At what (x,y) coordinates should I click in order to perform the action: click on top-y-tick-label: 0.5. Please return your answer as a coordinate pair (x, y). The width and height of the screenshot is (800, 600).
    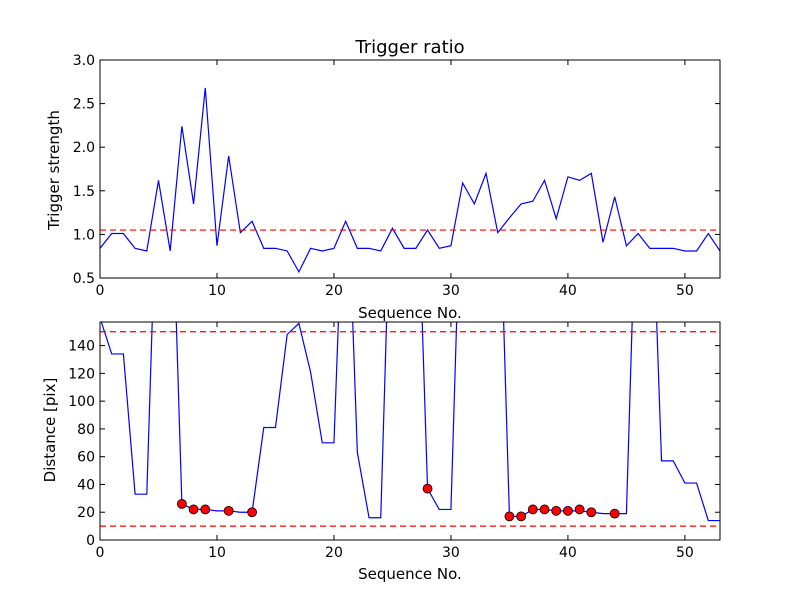
    Looking at the image, I should click on (84, 279).